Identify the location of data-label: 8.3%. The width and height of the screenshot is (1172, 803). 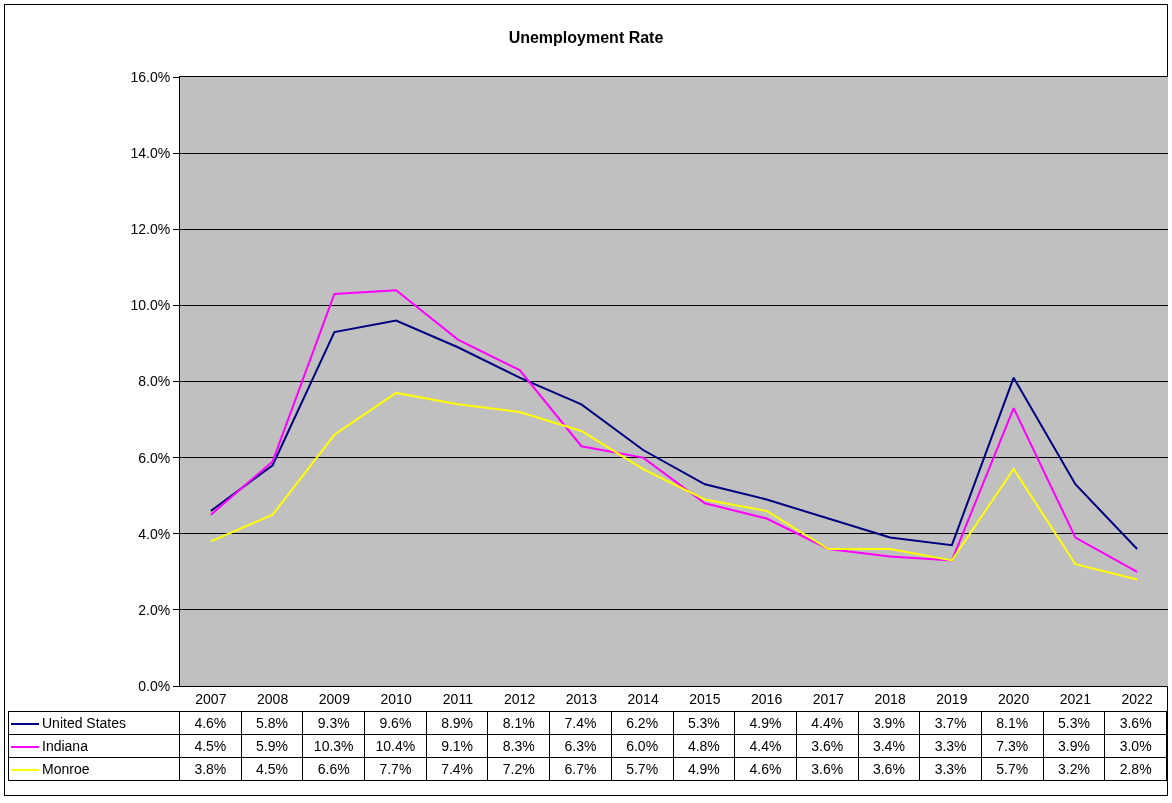
(518, 746).